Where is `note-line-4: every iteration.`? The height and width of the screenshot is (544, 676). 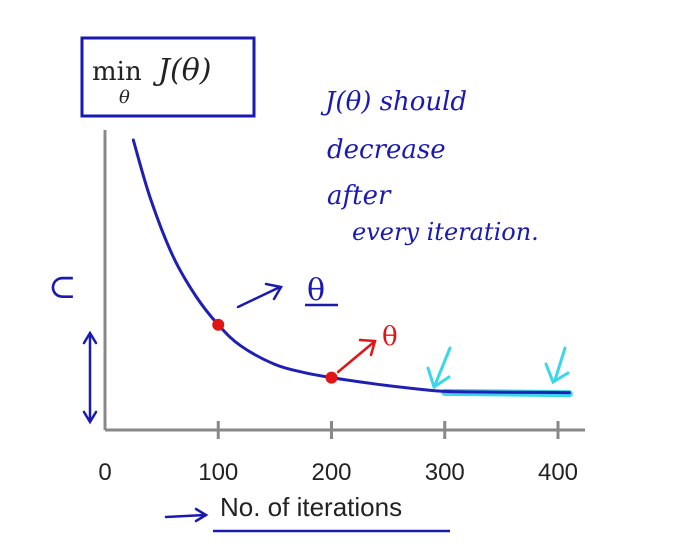
note-line-4: every iteration. is located at coordinates (445, 232).